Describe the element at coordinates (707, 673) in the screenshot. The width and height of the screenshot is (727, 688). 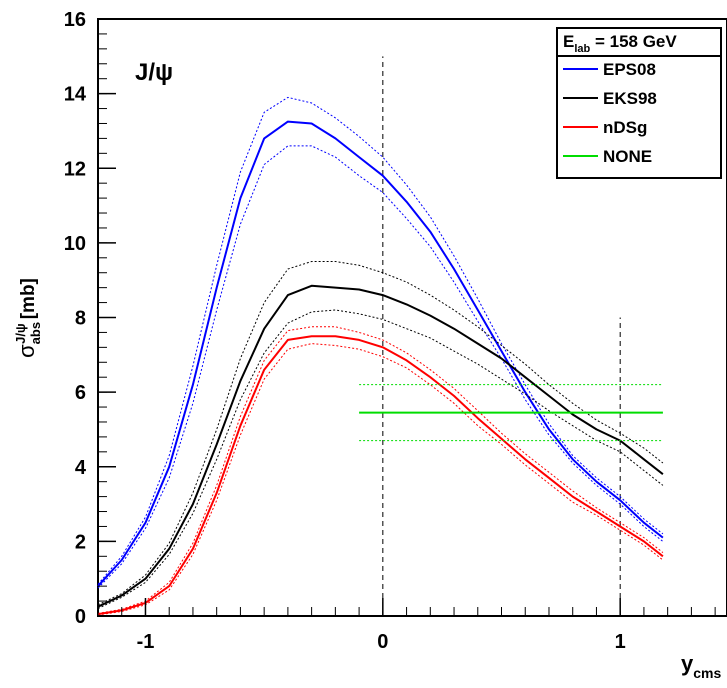
I see `x-axis-title-sub: cms` at that location.